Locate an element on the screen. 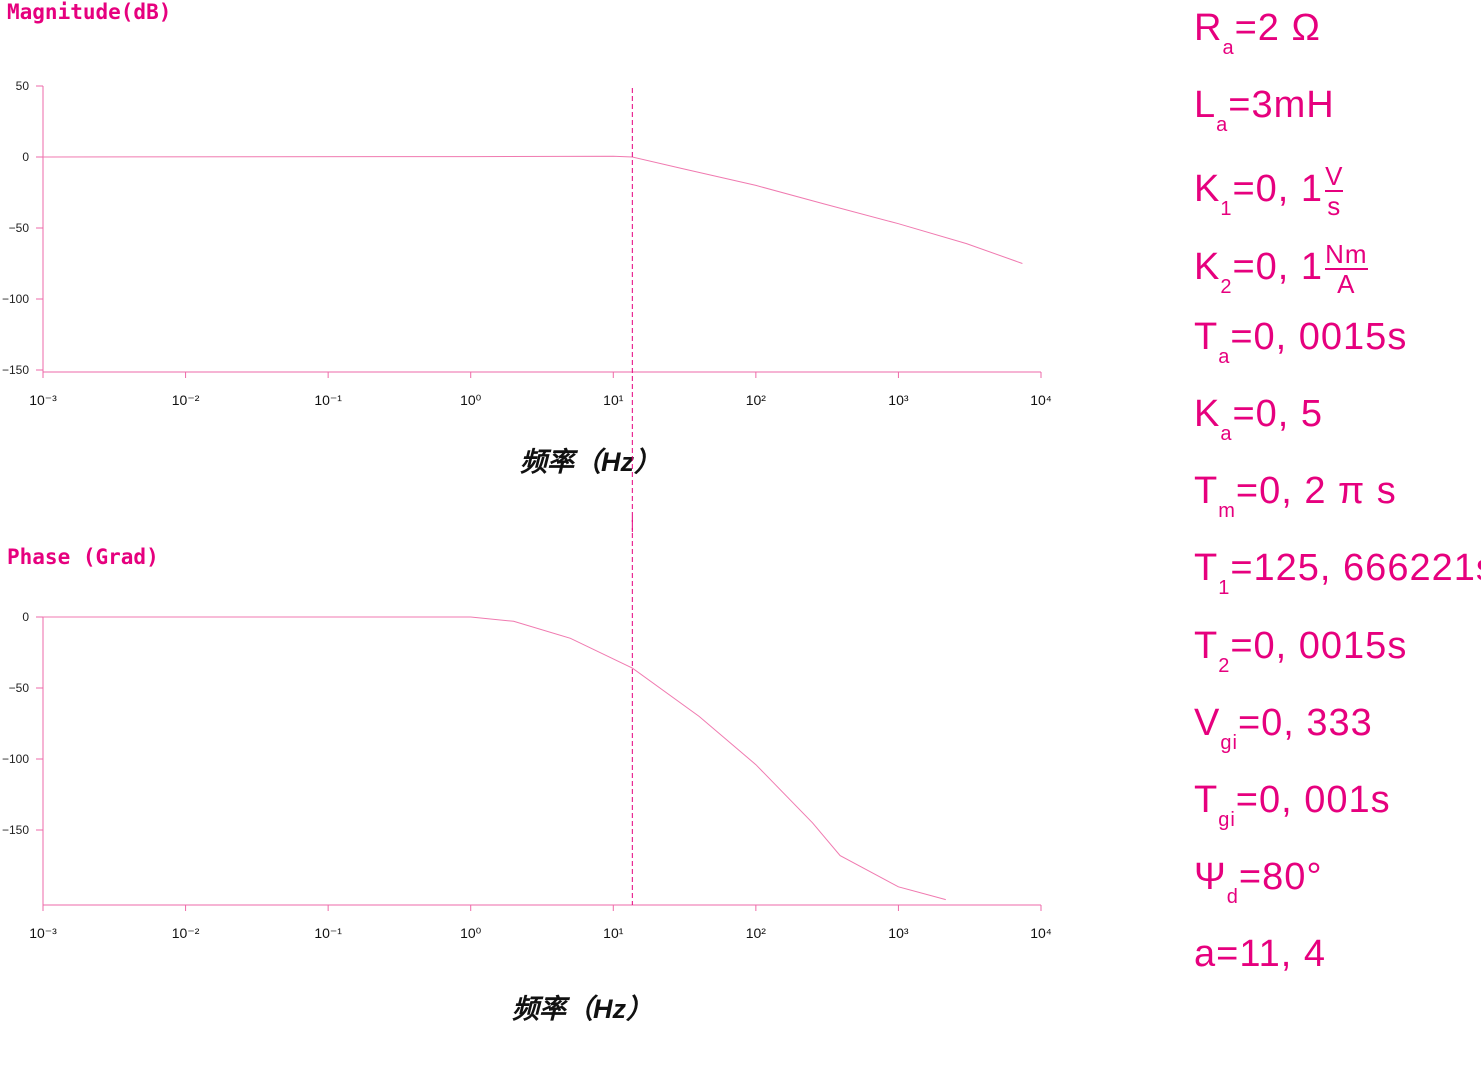  parameter-item: Tgi=0, 001s is located at coordinates (1292, 810).